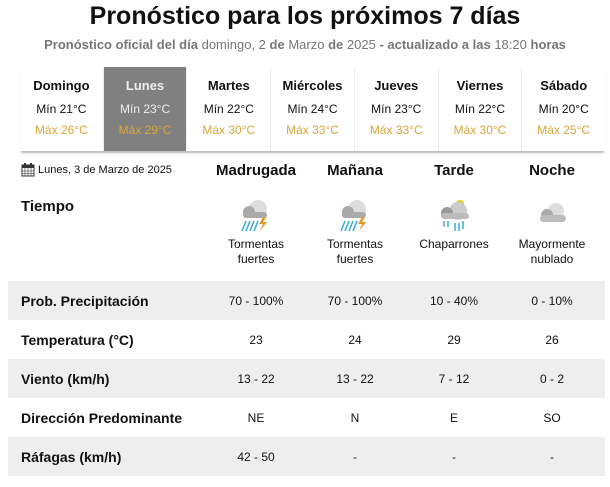 The width and height of the screenshot is (610, 487). I want to click on row-value: 10 - 40%, so click(454, 300).